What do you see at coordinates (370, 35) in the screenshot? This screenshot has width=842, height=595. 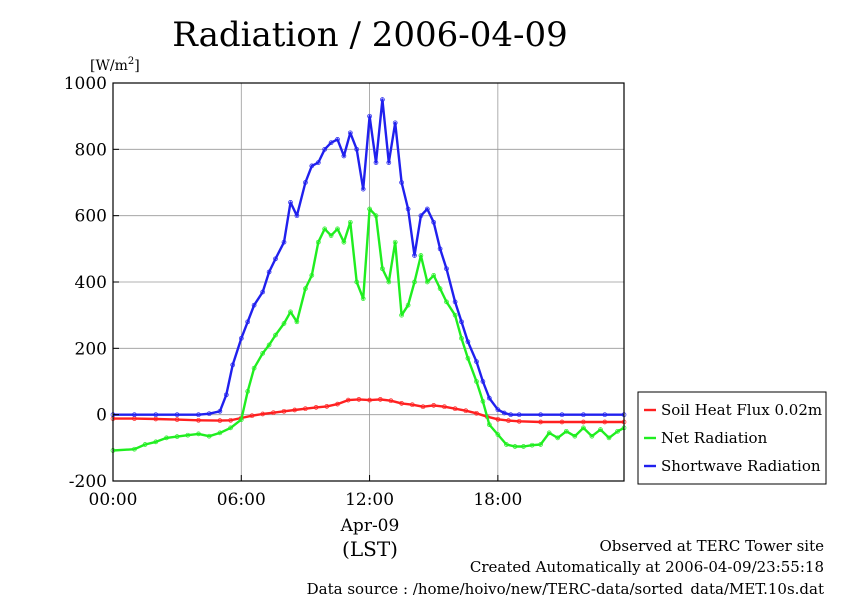 I see `chart-title: Radiation / 2006-04-09` at bounding box center [370, 35].